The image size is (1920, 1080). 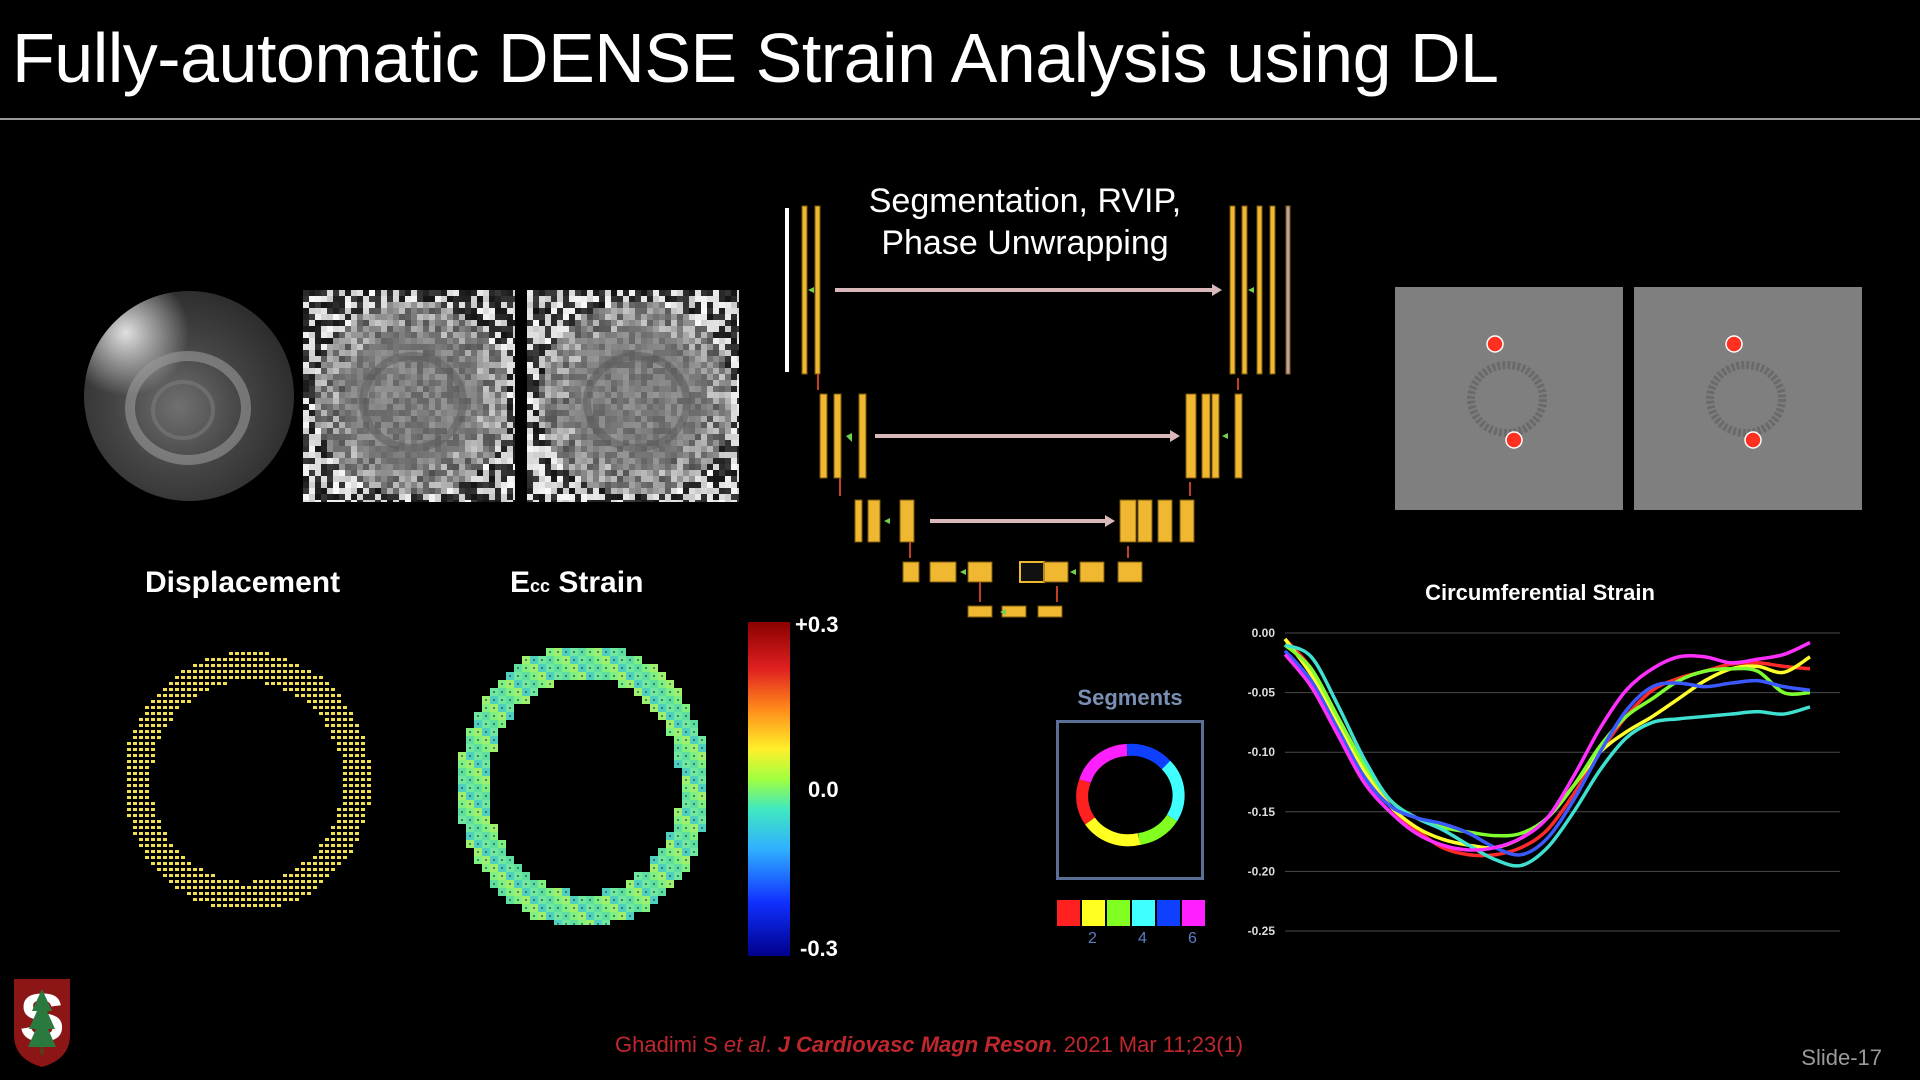 I want to click on chart-y-tick-label: -0.05, so click(x=1262, y=693).